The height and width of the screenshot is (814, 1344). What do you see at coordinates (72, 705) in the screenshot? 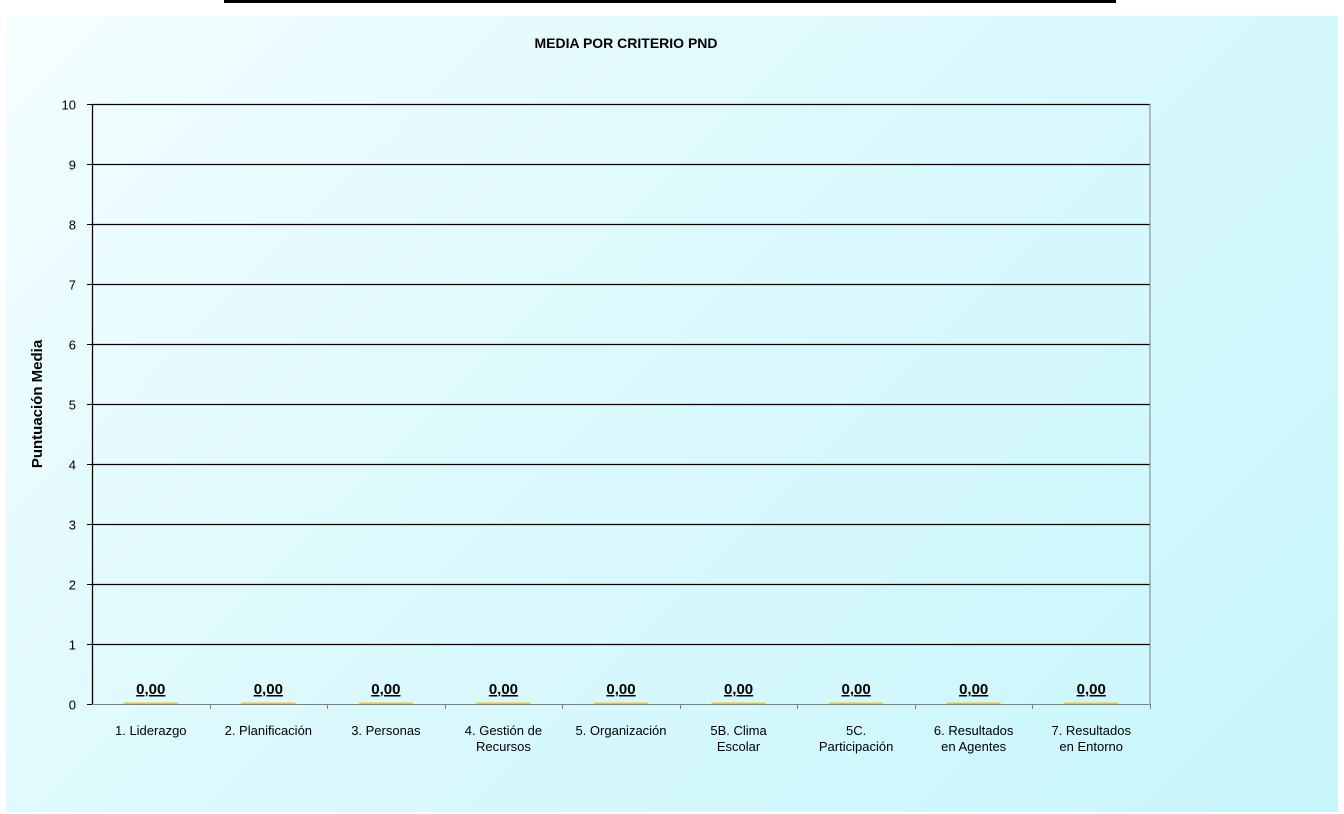
I see `y-tick-label: 0` at bounding box center [72, 705].